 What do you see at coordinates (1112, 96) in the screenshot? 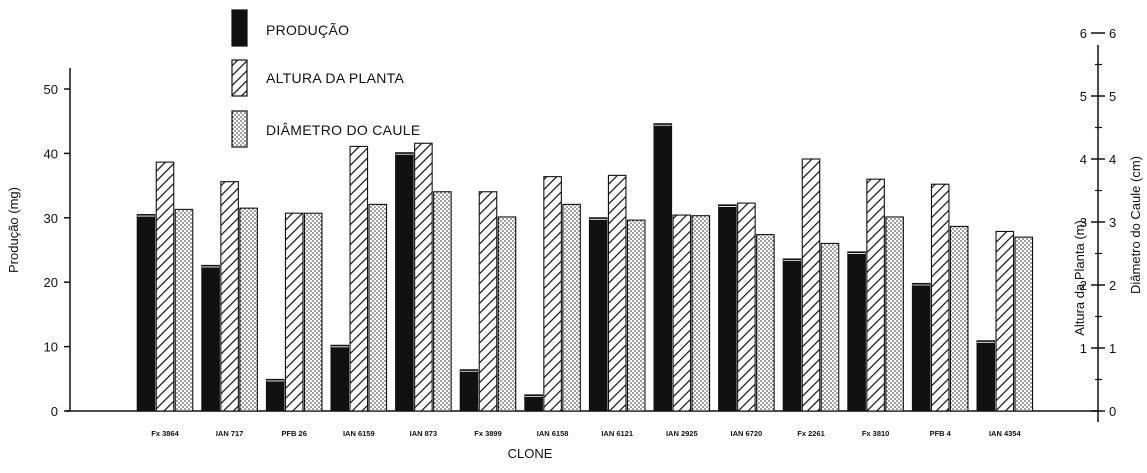
I see `right-outer-tick-label: 5` at bounding box center [1112, 96].